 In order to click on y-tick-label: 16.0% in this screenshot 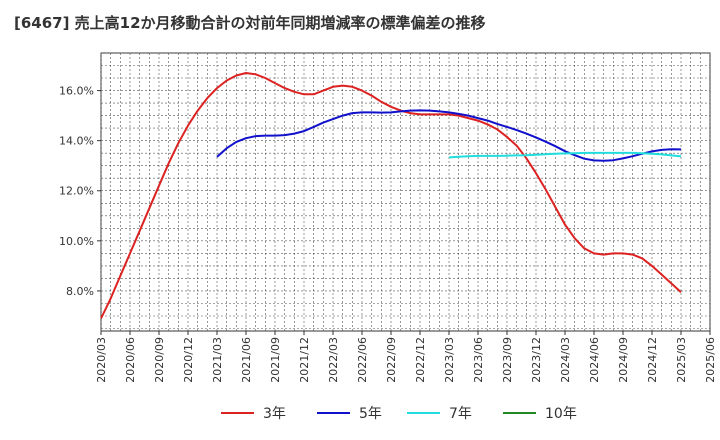, I will do `click(76, 91)`.